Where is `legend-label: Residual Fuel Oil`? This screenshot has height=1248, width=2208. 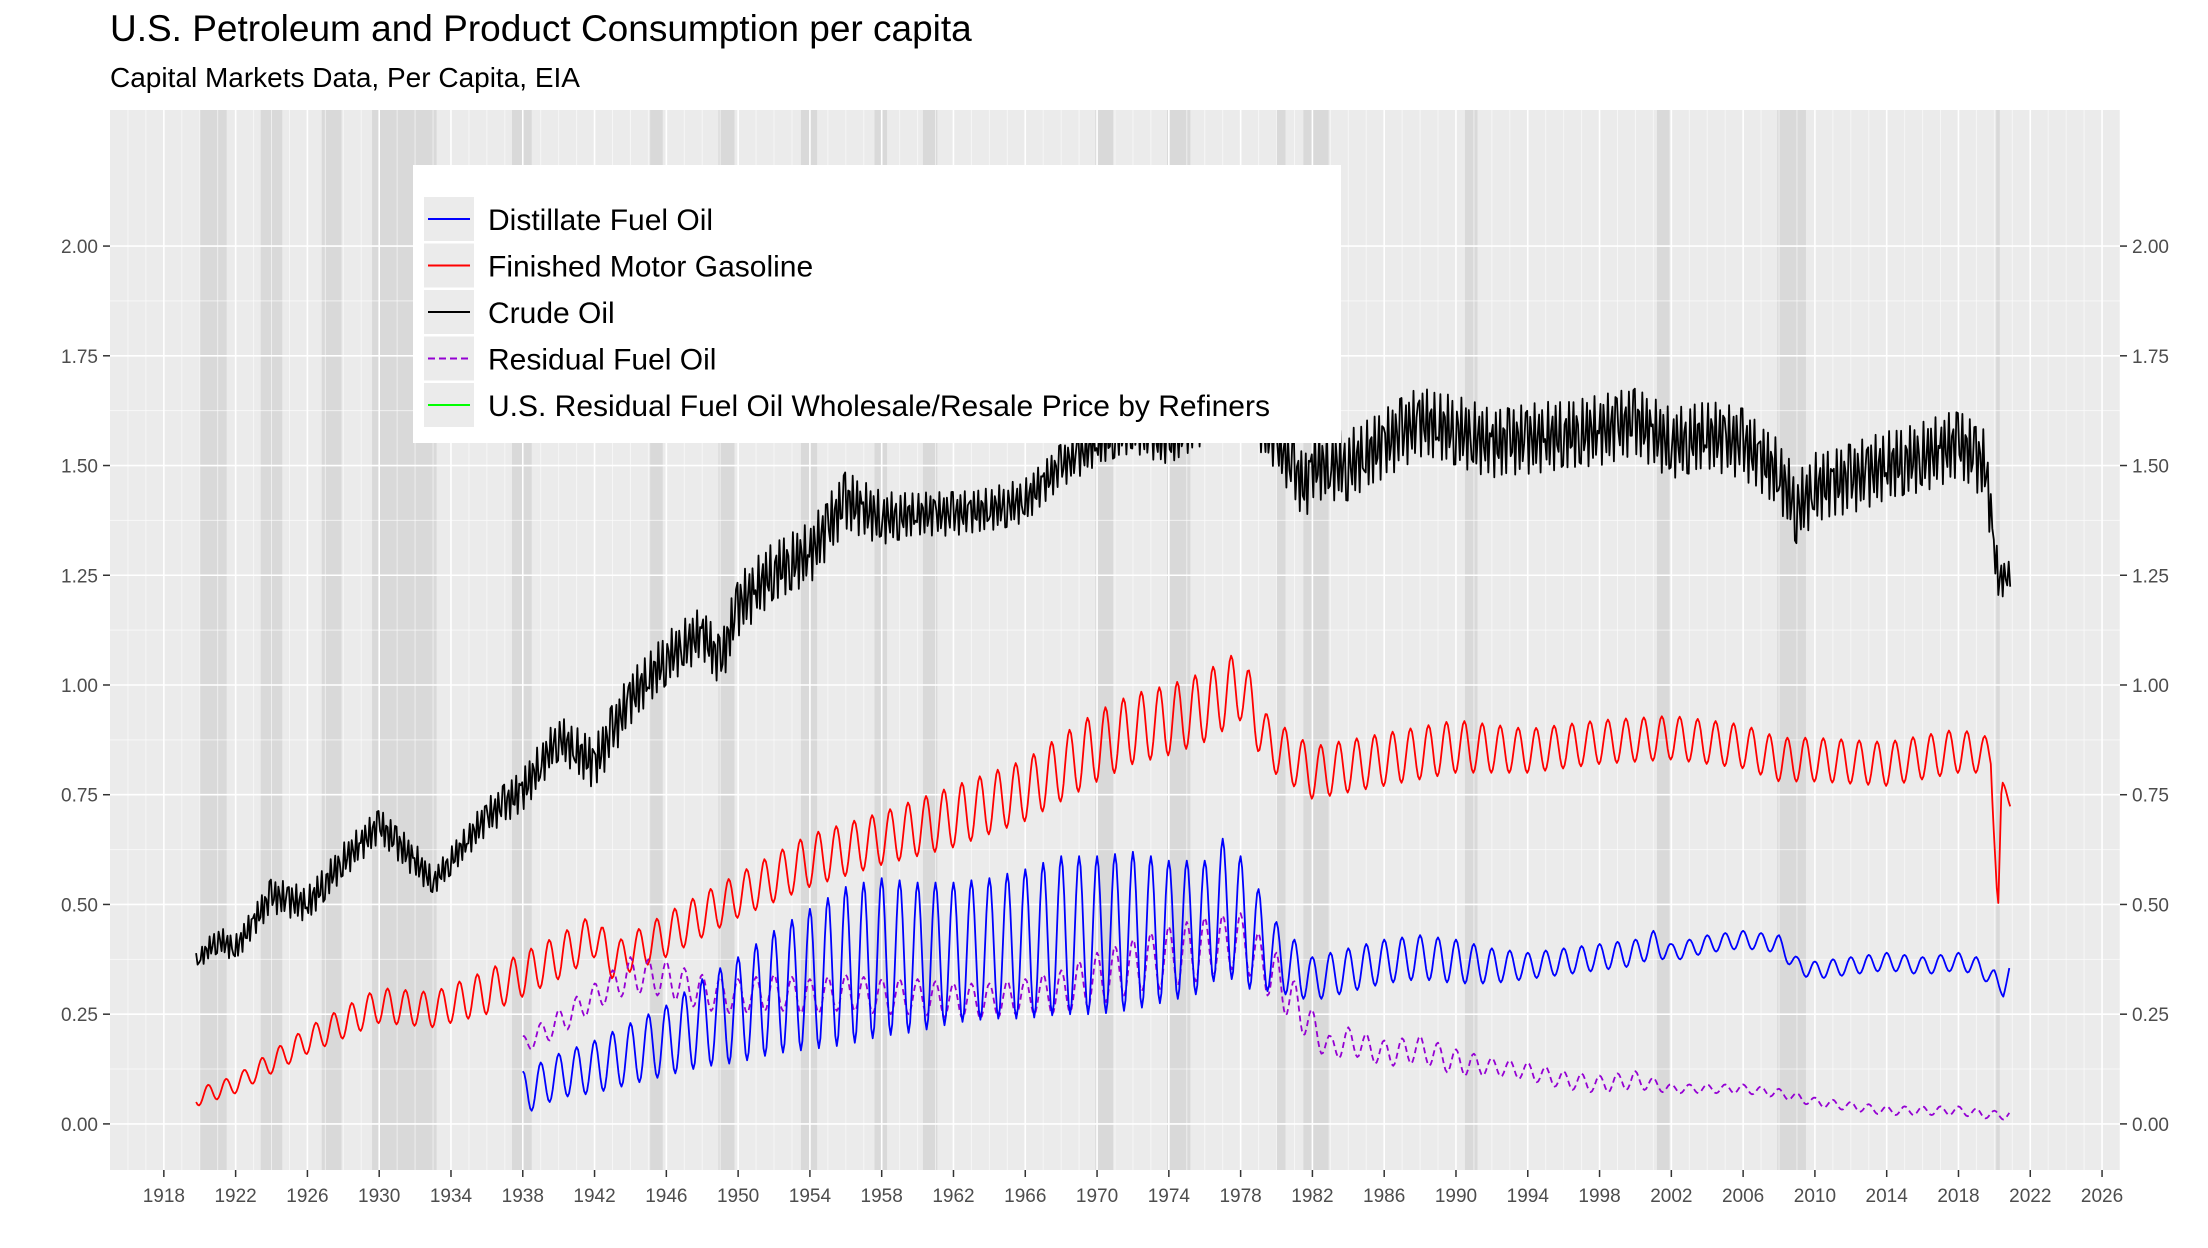
legend-label: Residual Fuel Oil is located at coordinates (602, 360).